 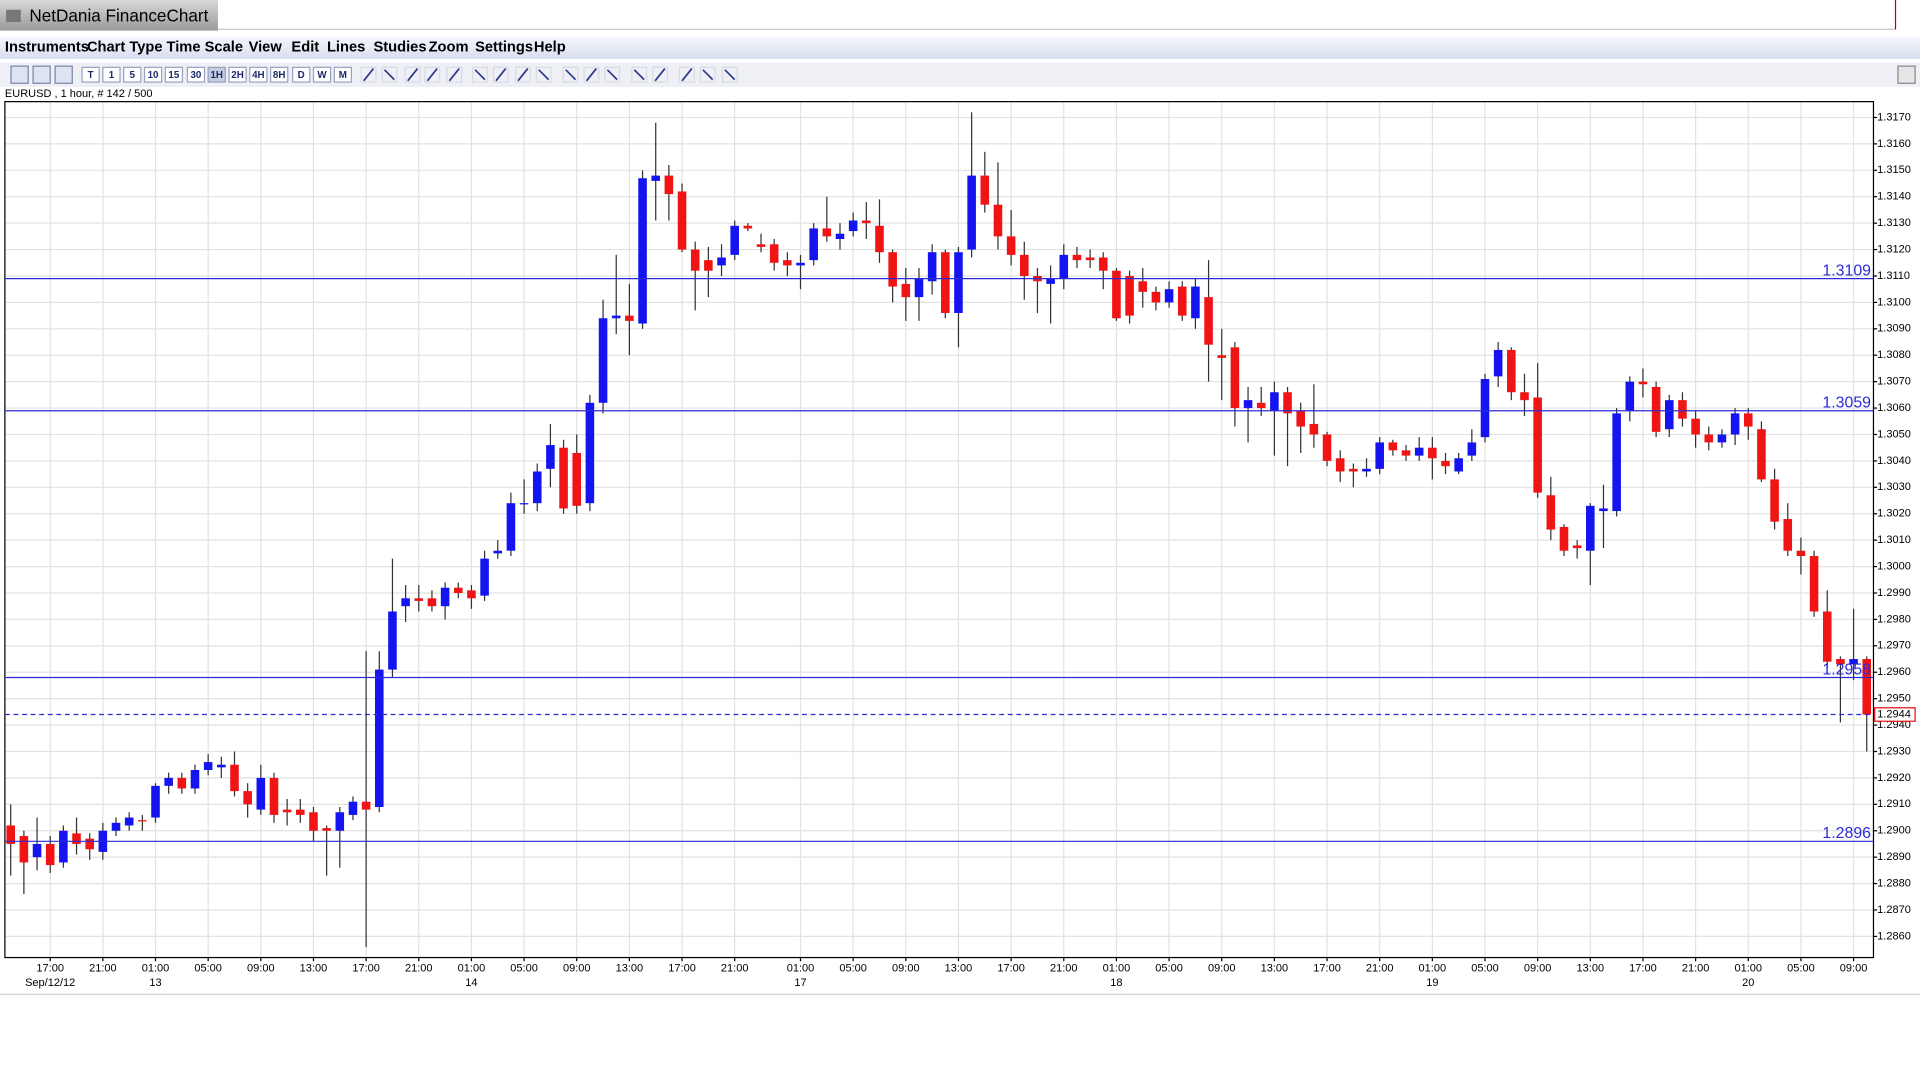 I want to click on menu-item: Edit, so click(x=305, y=48).